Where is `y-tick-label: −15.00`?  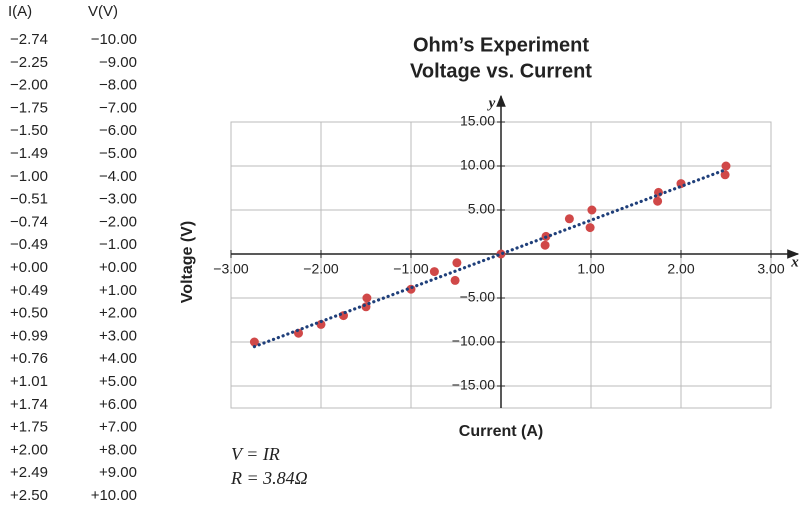 y-tick-label: −15.00 is located at coordinates (473, 385).